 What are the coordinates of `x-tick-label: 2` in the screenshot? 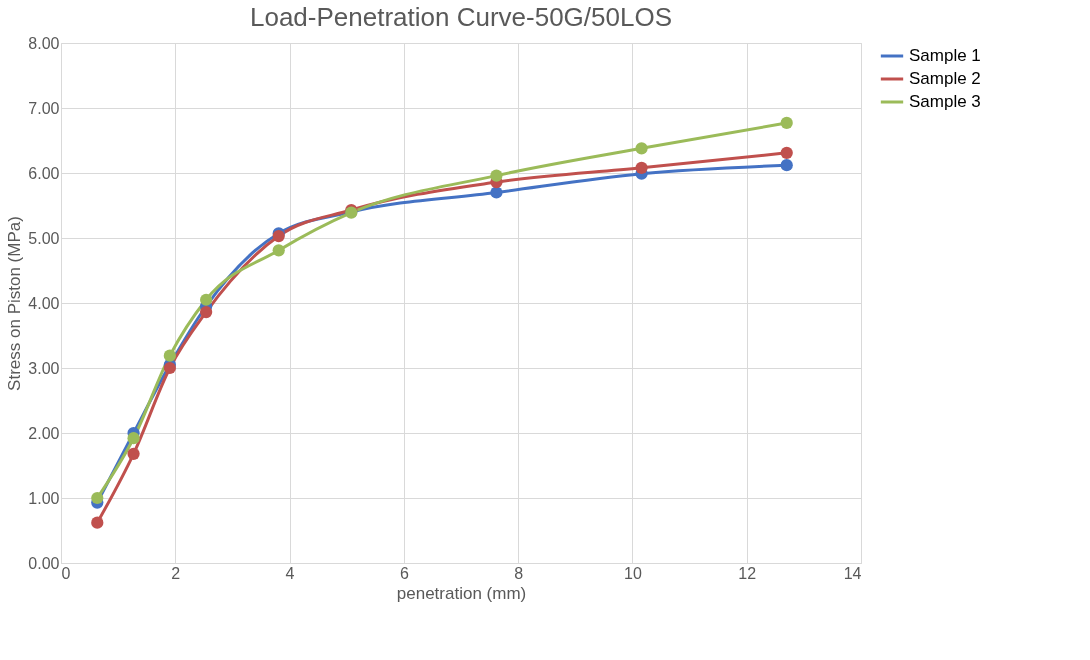 It's located at (176, 573).